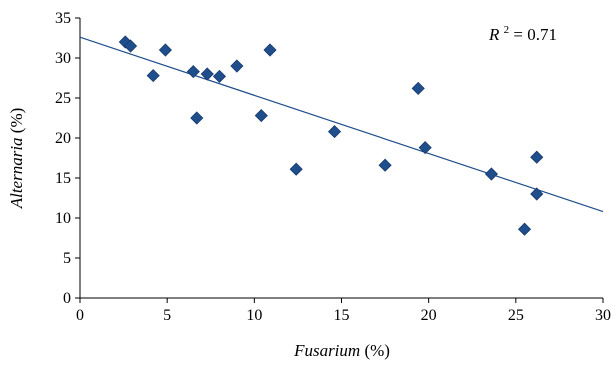  Describe the element at coordinates (535, 34) in the screenshot. I see `r-squared-value: = 0.71` at that location.